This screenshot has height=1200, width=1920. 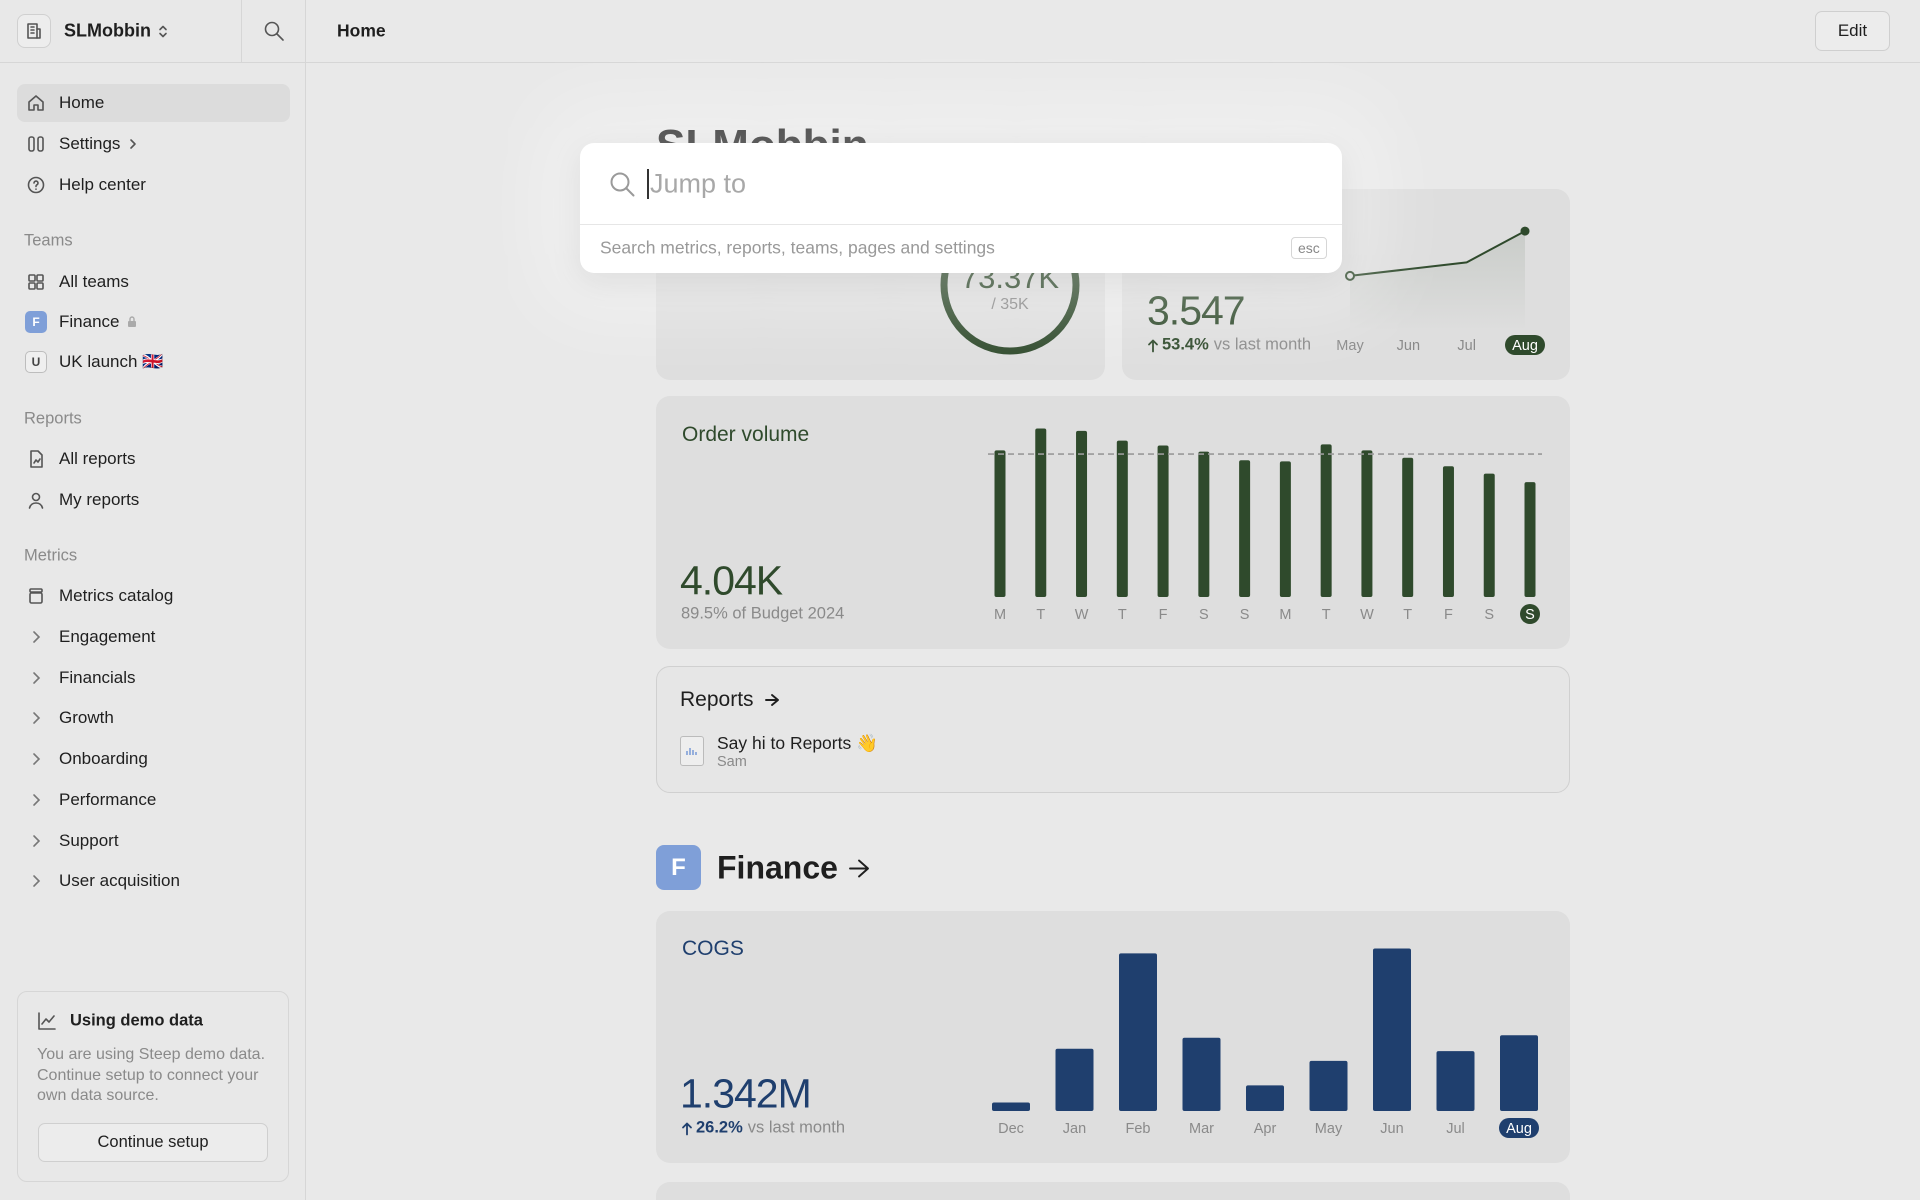 I want to click on section-title: Teams, so click(x=48, y=240).